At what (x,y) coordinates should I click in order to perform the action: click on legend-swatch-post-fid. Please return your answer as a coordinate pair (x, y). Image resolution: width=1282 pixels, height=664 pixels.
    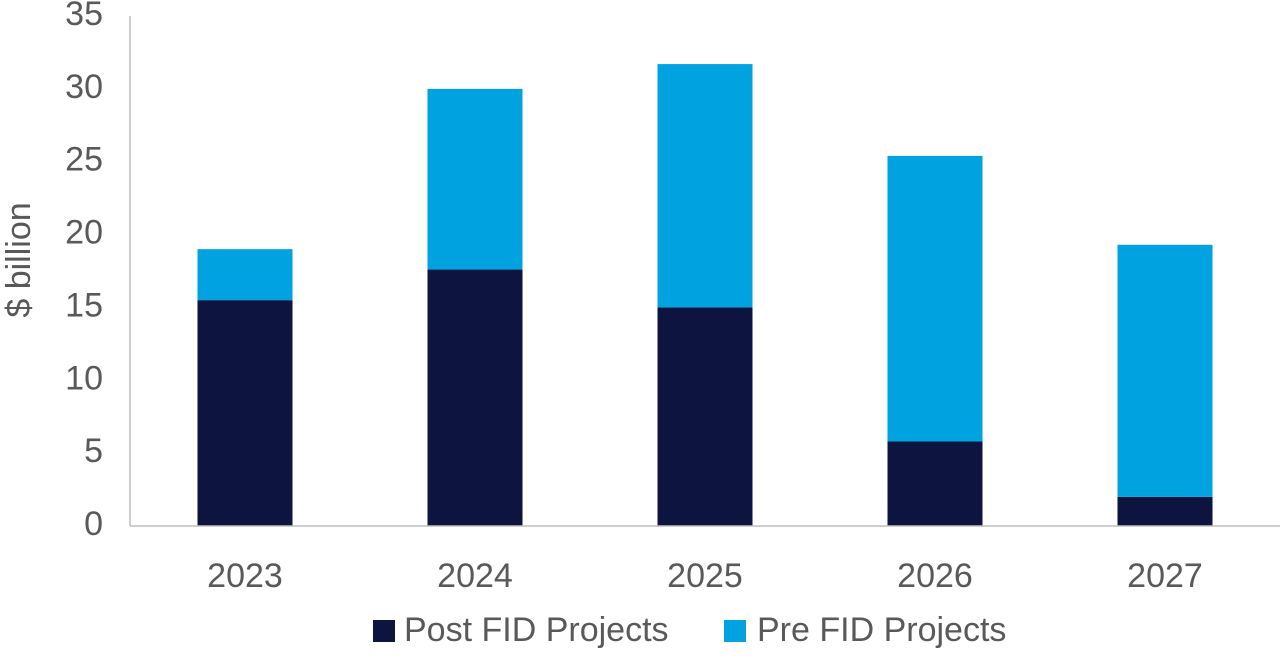
    Looking at the image, I should click on (384, 631).